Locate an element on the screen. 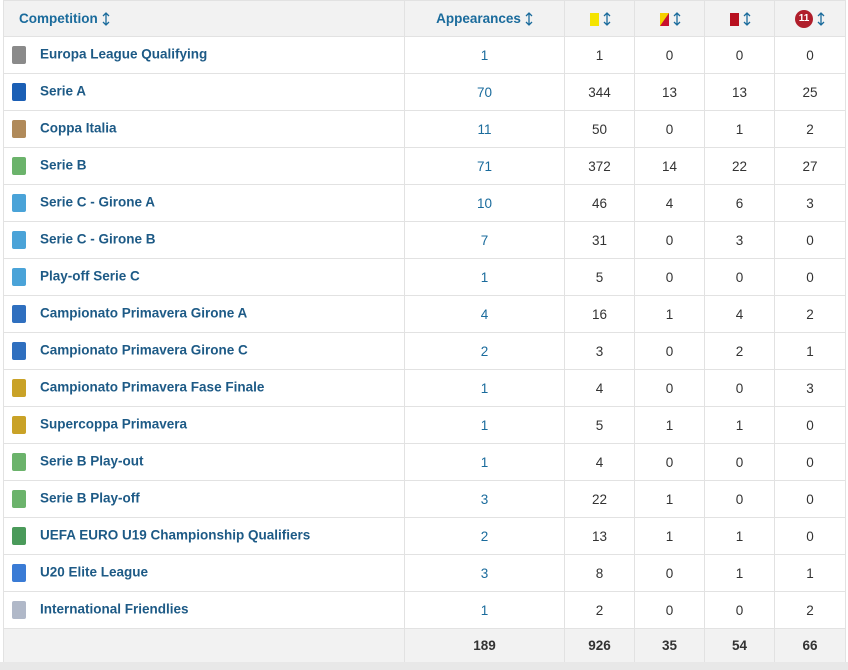 The image size is (848, 670). competition-name: Europa League Qualifying is located at coordinates (124, 54).